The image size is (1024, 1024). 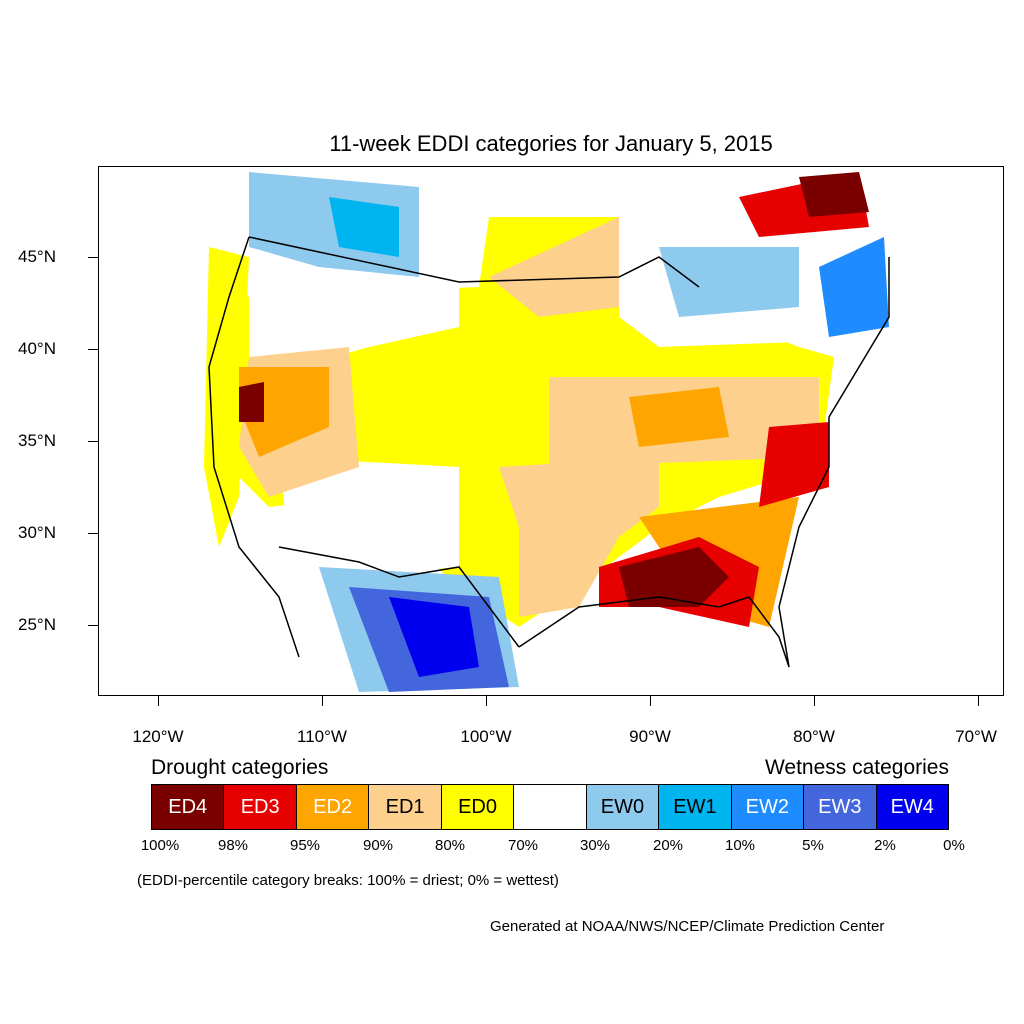 I want to click on pct-label: 98%, so click(x=233, y=845).